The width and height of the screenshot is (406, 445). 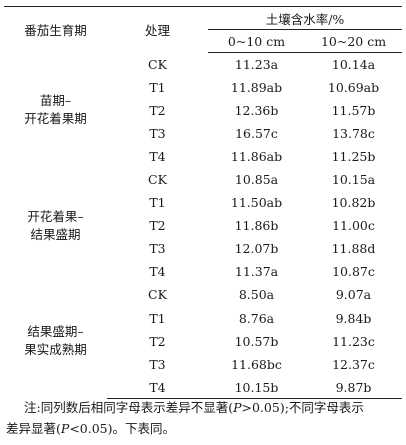 What do you see at coordinates (55, 332) in the screenshot?
I see `stage-line-1: 结果盛期–` at bounding box center [55, 332].